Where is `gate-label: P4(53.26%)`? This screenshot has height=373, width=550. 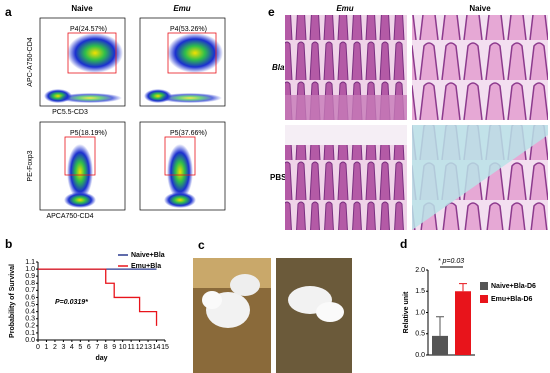 gate-label: P4(53.26%) is located at coordinates (188, 29).